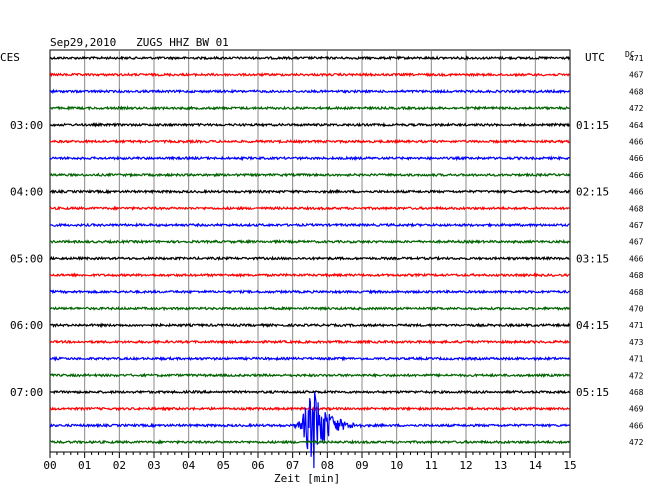  I want to click on x-tick-label: 10, so click(396, 465).